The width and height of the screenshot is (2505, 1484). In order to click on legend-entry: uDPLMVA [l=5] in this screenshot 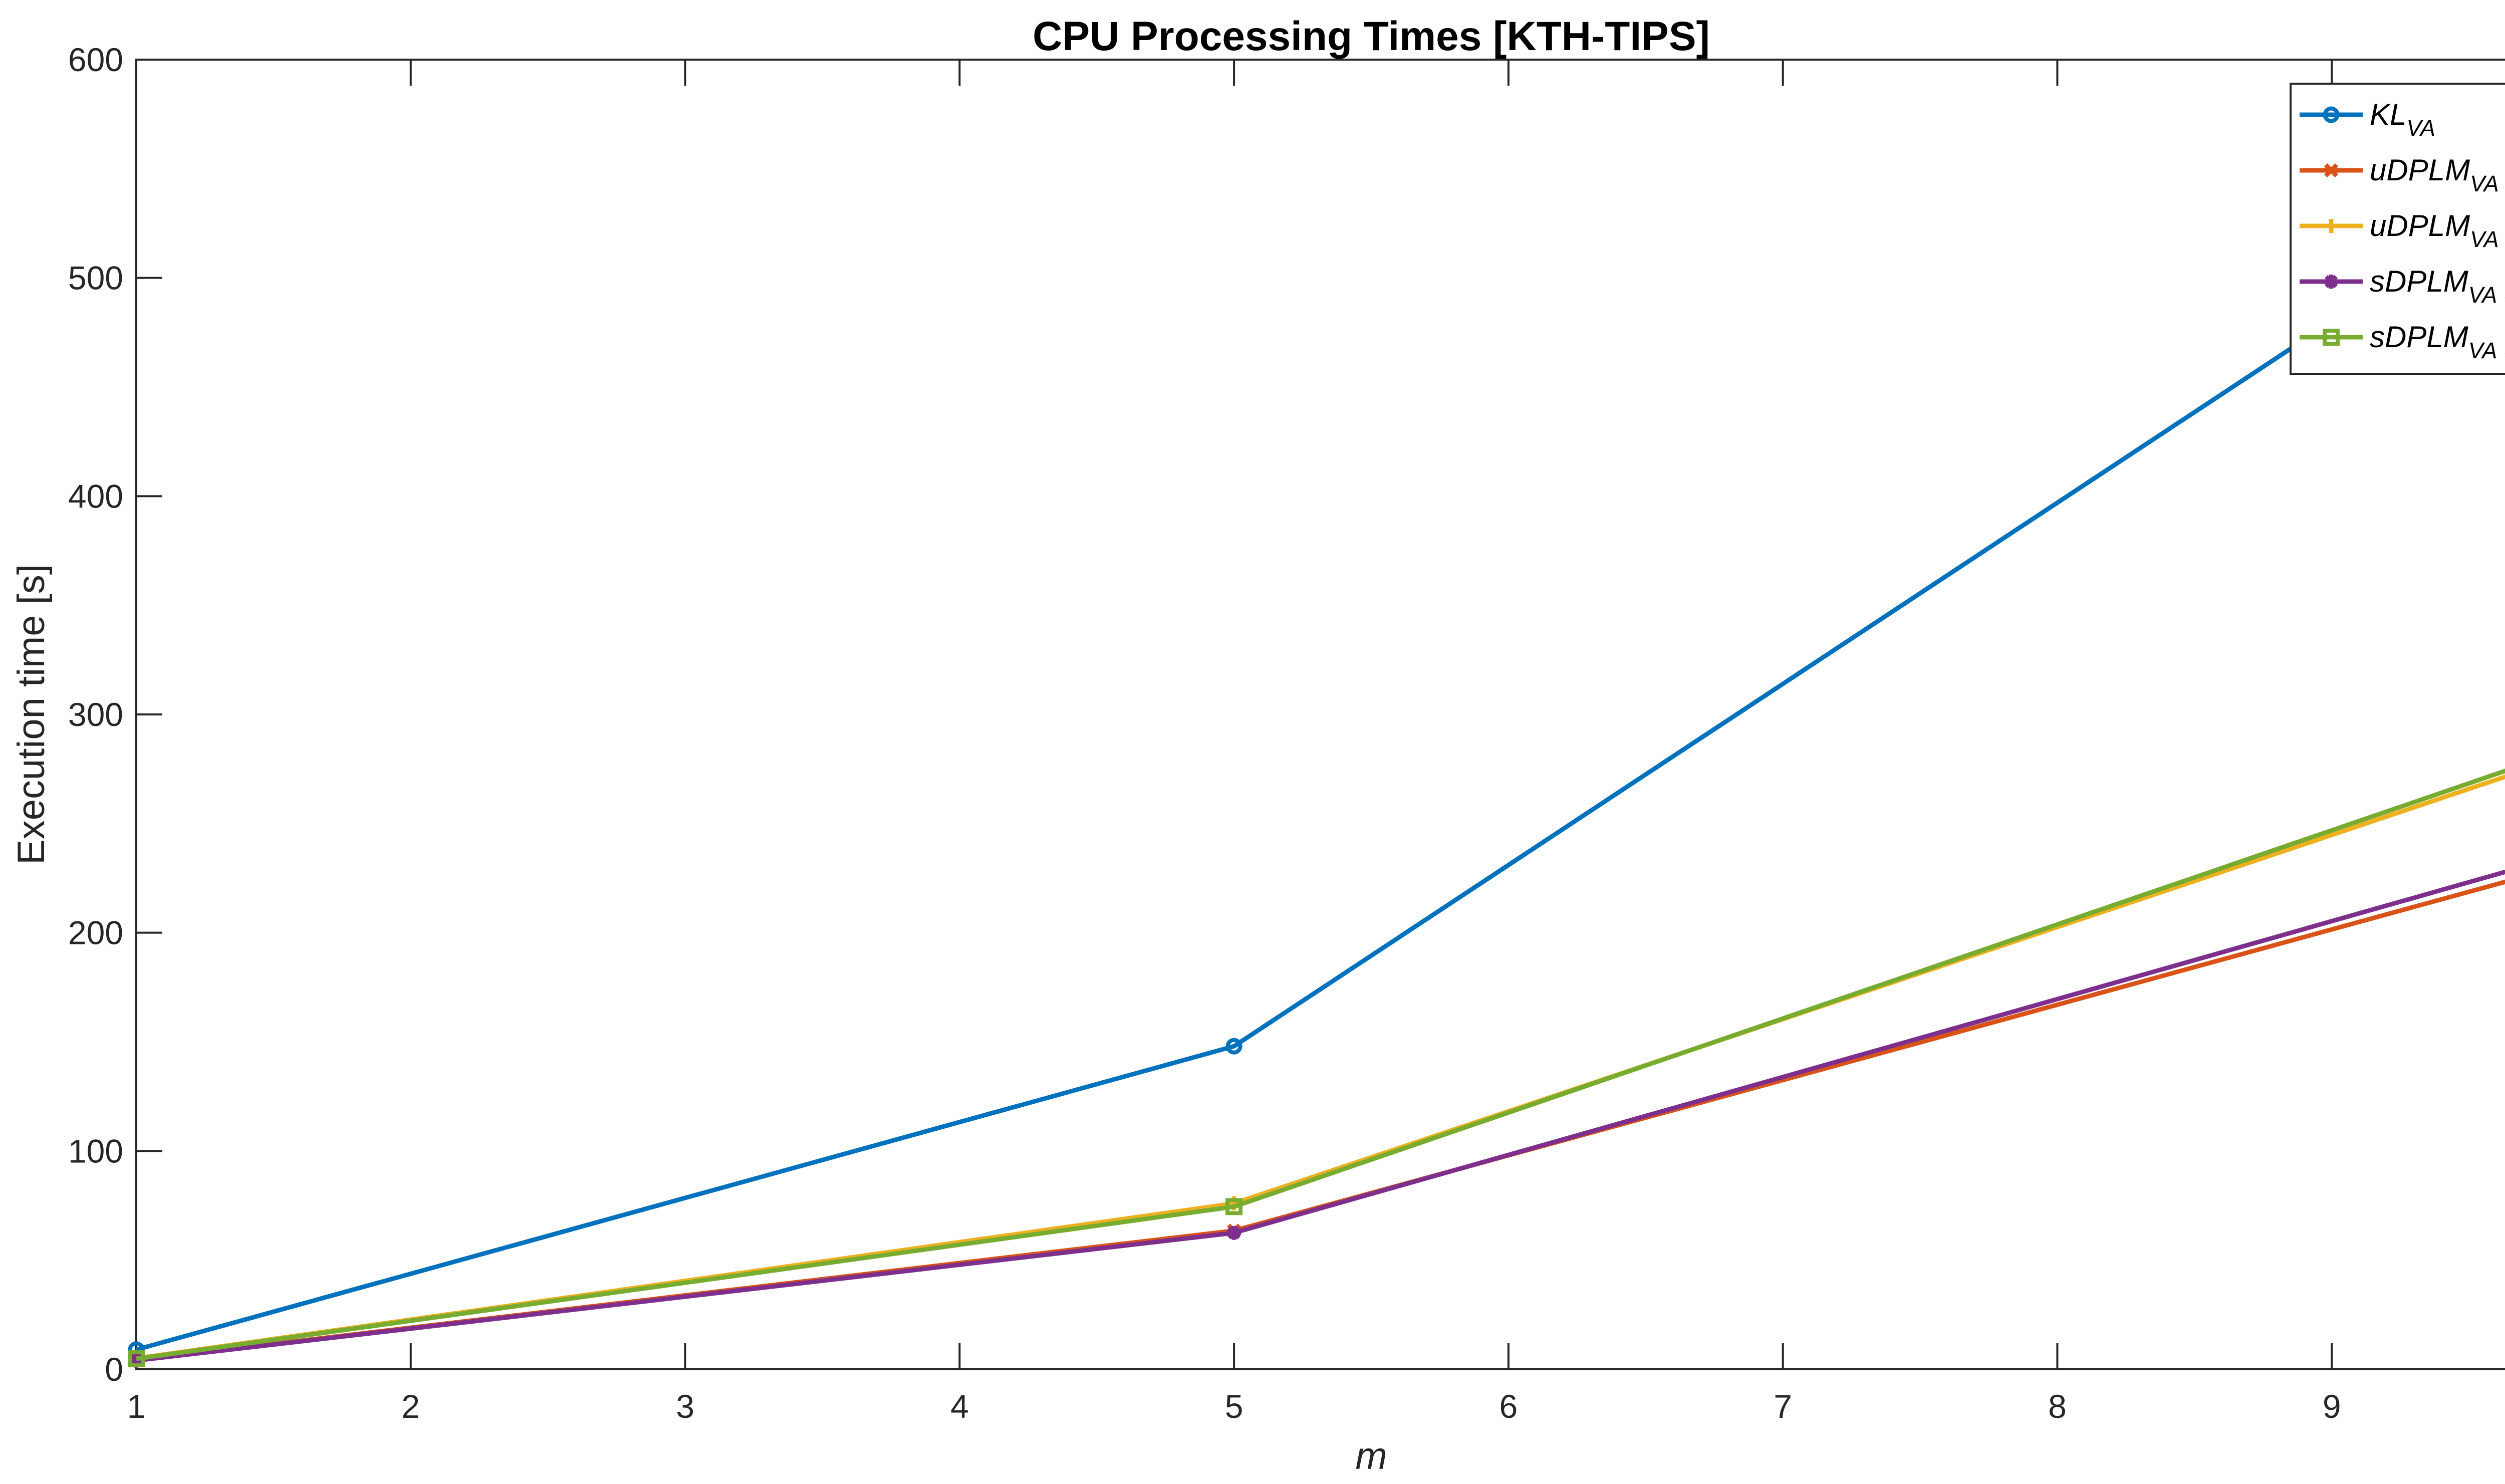, I will do `click(2402, 174)`.